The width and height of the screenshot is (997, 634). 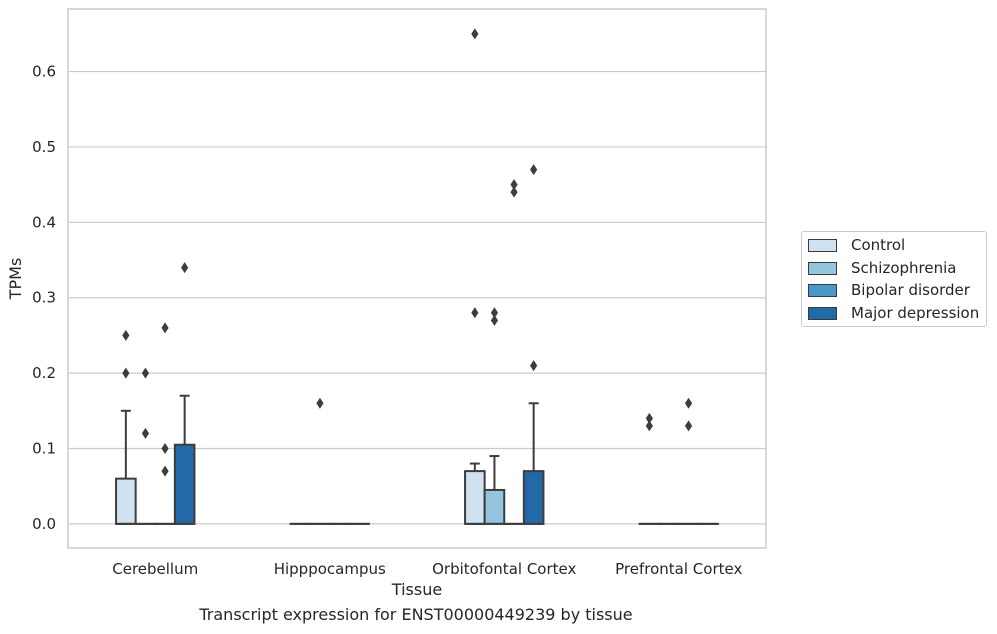 What do you see at coordinates (330, 569) in the screenshot?
I see `x-tick-label: Hipppocampus` at bounding box center [330, 569].